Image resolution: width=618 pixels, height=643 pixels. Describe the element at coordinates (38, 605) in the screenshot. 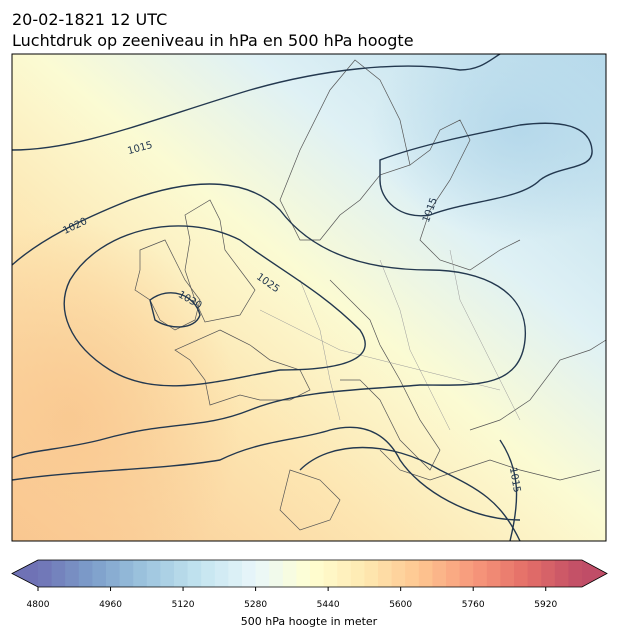

I see `colorbar-tick-label: 4800` at that location.